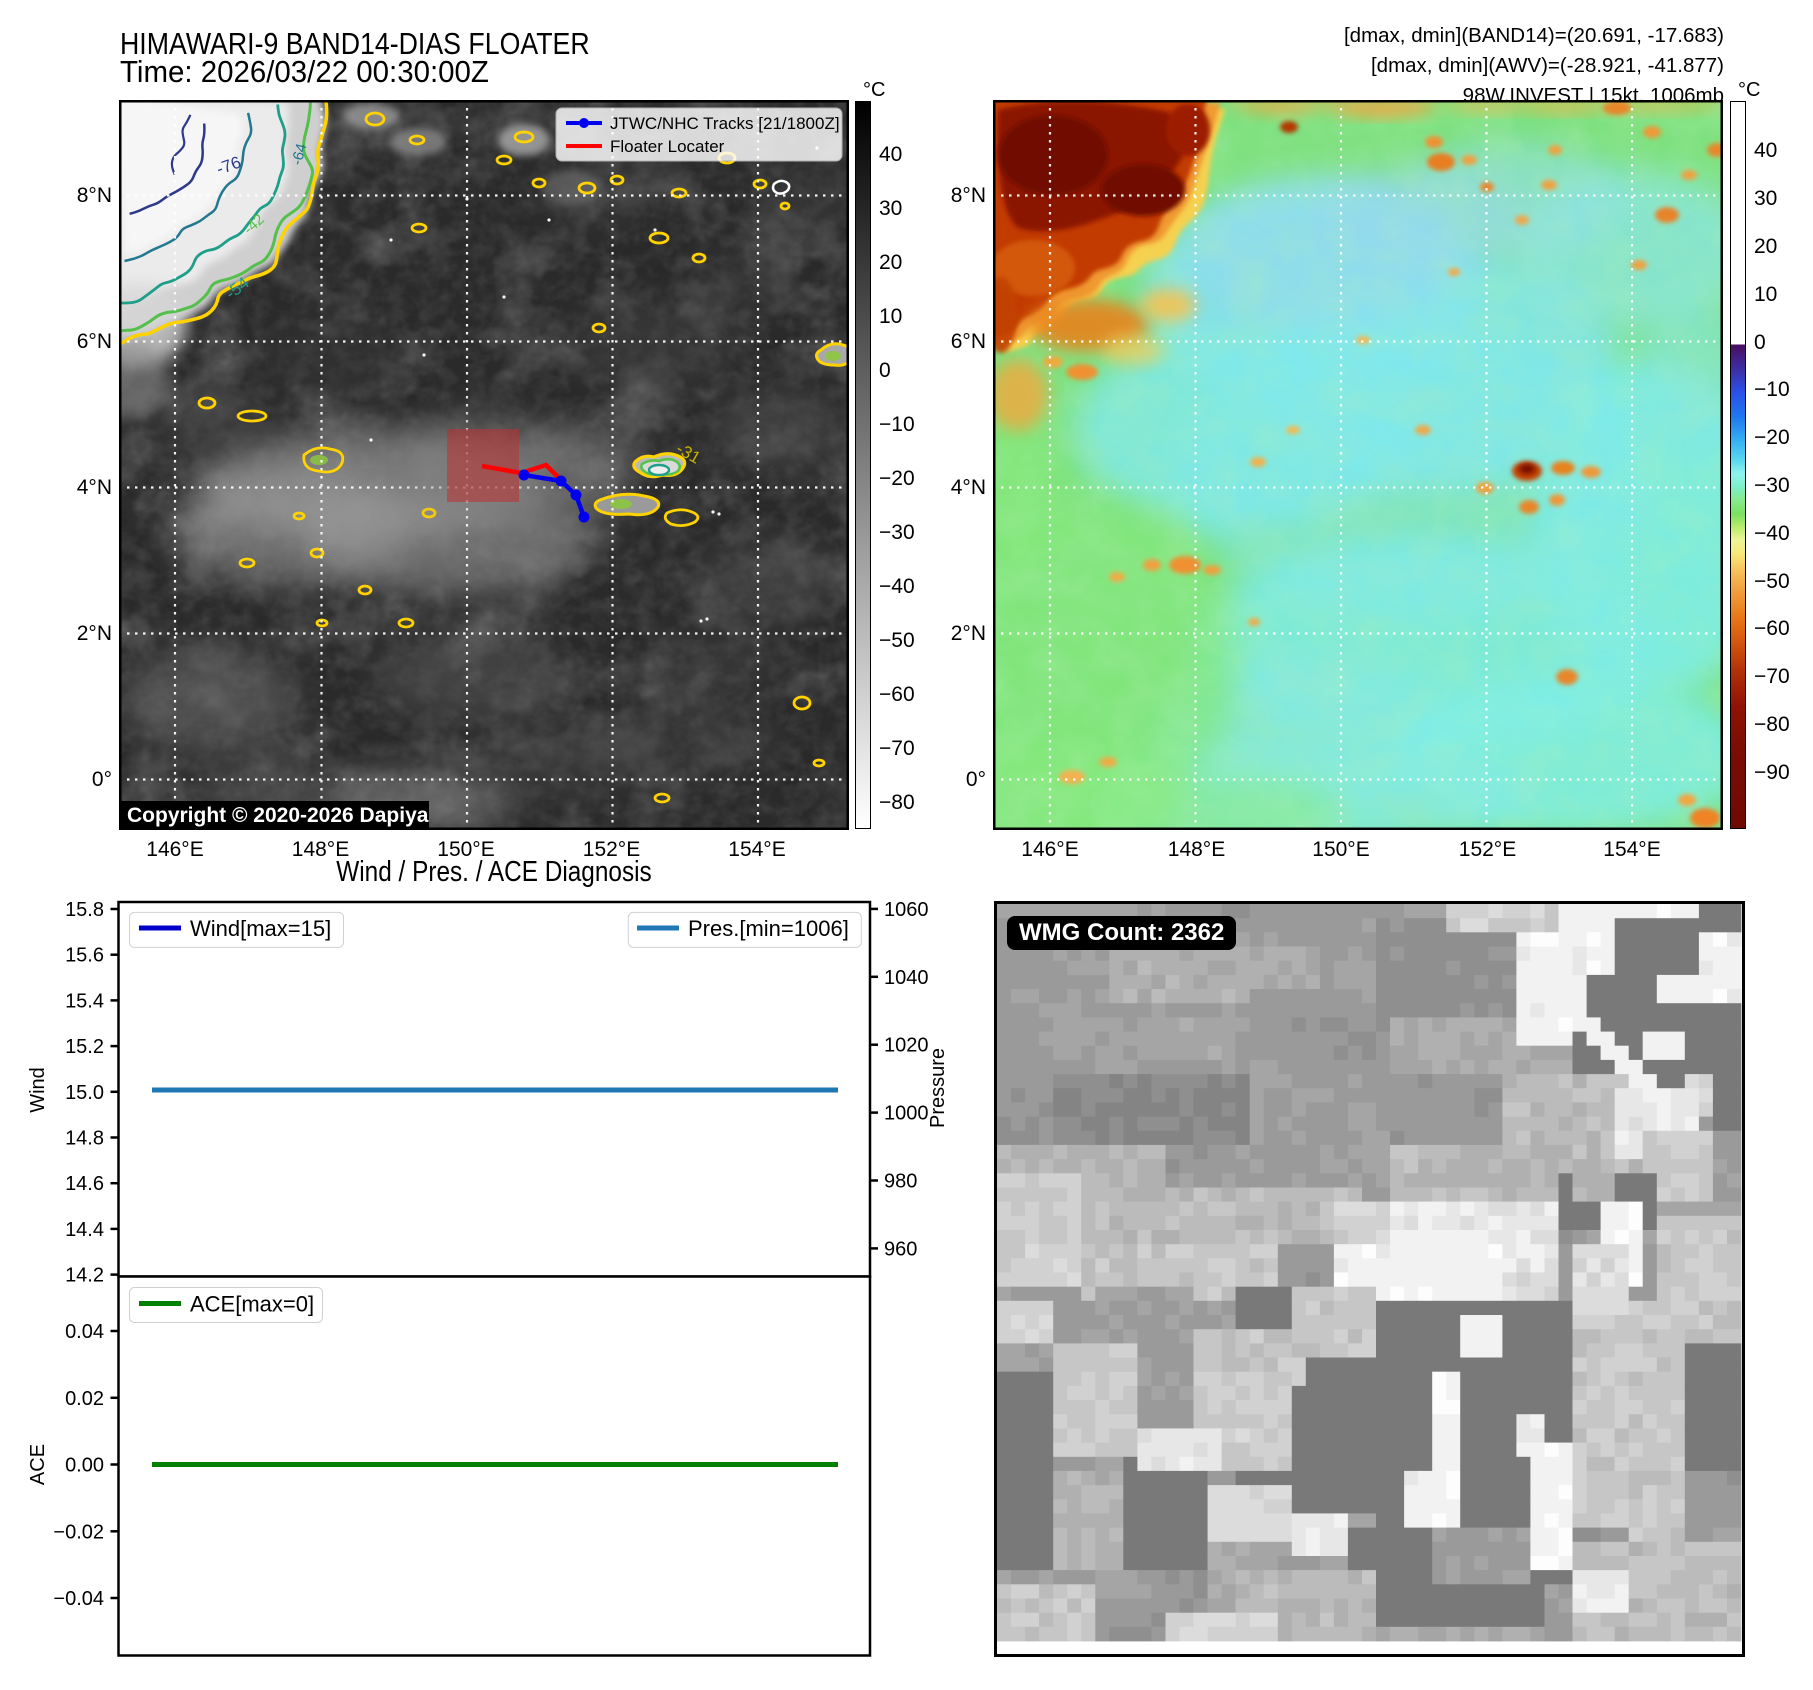 The height and width of the screenshot is (1690, 1813). I want to click on svg-text: 15.2, so click(84, 1047).